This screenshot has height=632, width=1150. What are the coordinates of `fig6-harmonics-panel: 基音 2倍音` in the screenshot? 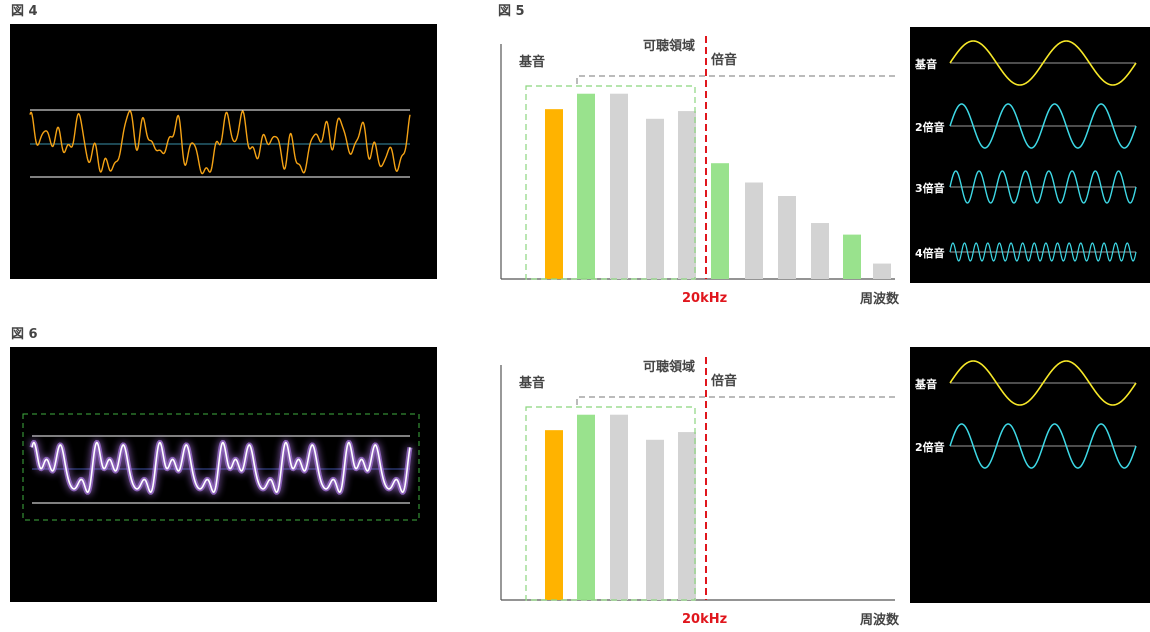 It's located at (1030, 475).